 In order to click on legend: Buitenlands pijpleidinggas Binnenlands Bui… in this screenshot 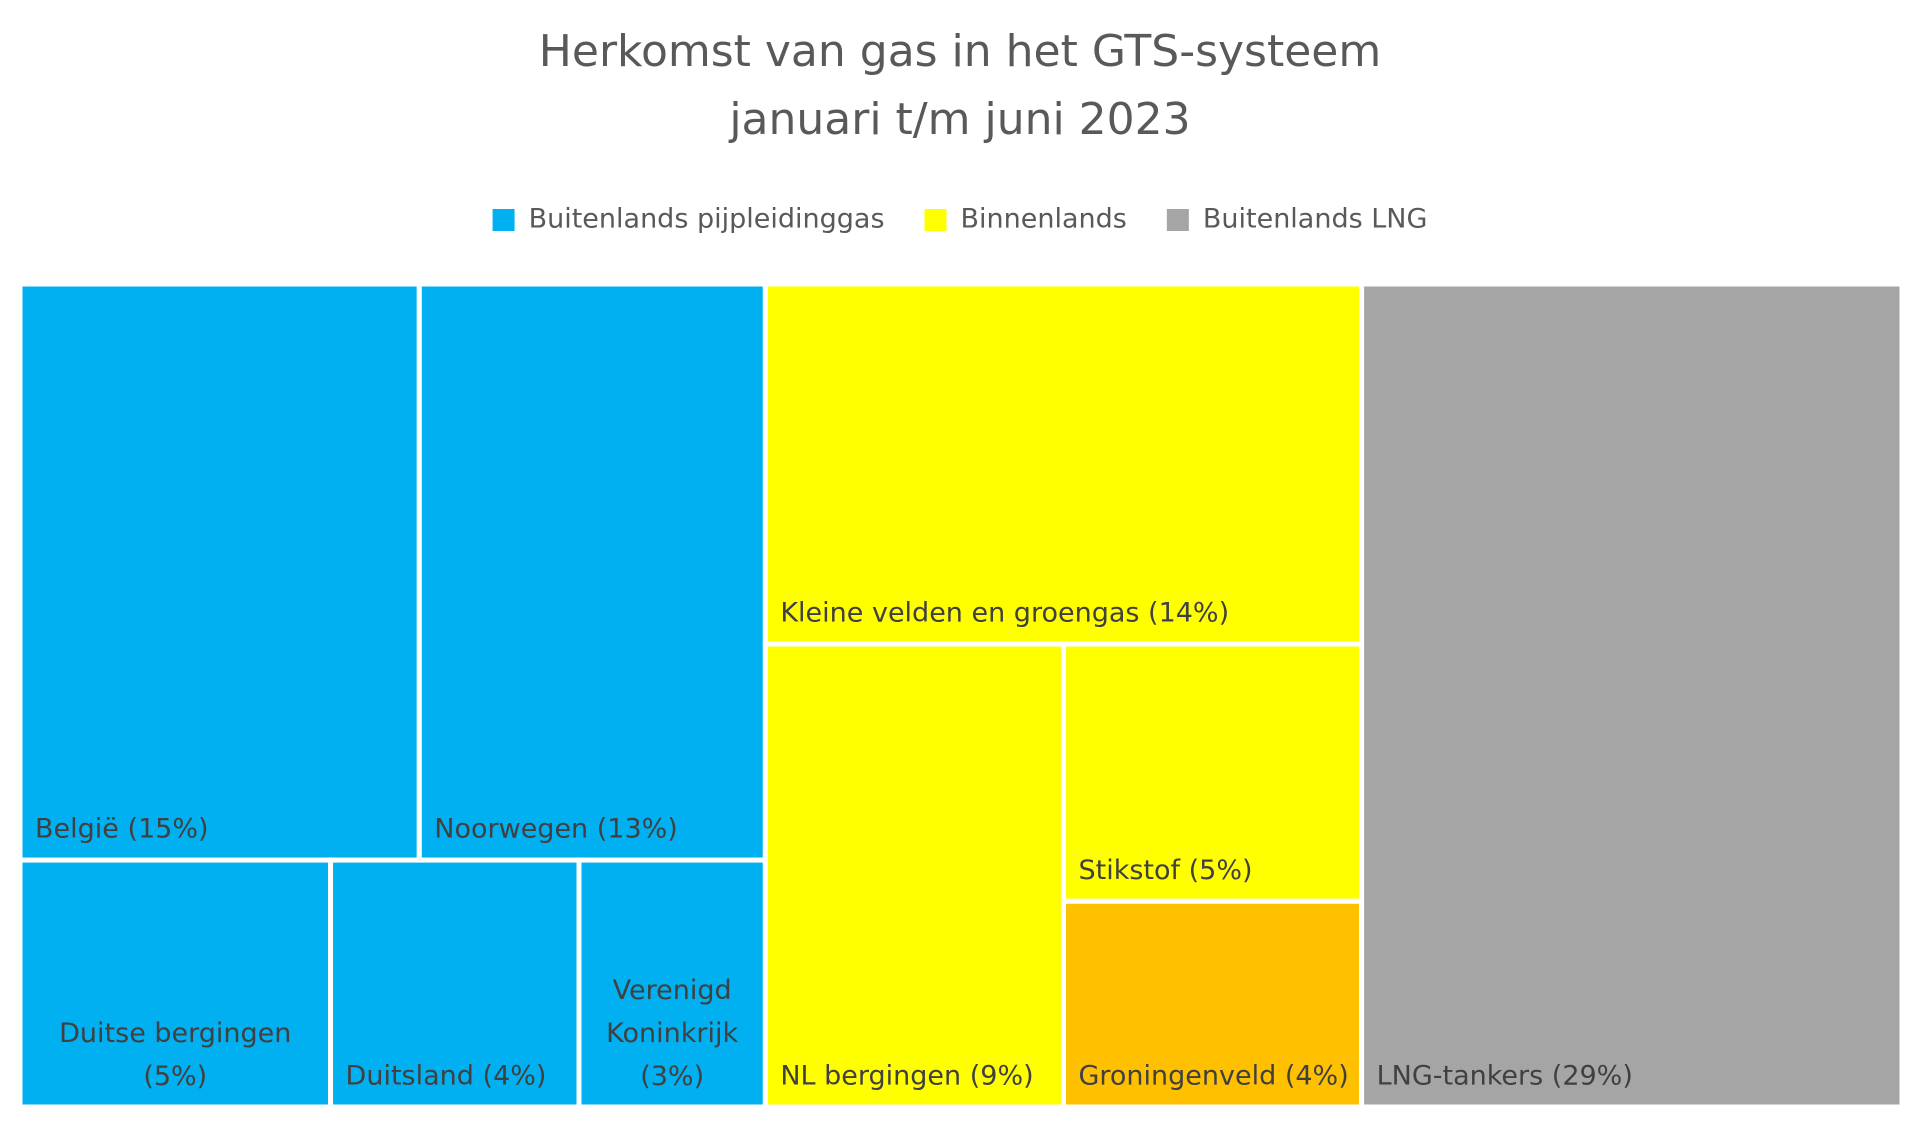, I will do `click(960, 219)`.